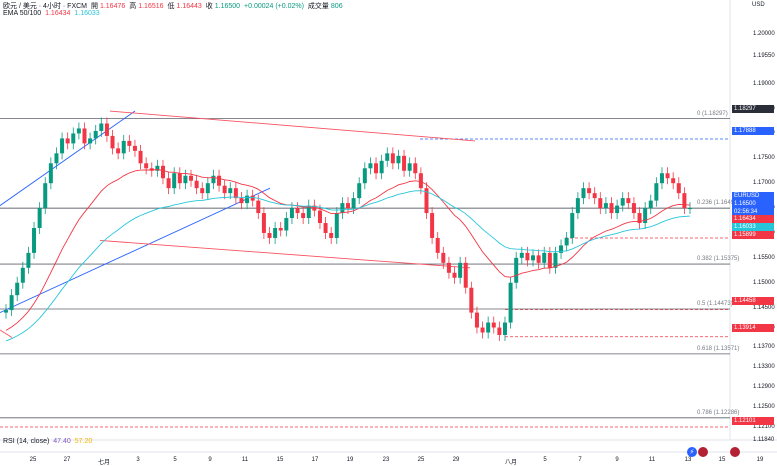 The height and width of the screenshot is (466, 777). What do you see at coordinates (52, 13) in the screenshot?
I see `ema-legend: EMA 50/100 1.16434 1.16033` at bounding box center [52, 13].